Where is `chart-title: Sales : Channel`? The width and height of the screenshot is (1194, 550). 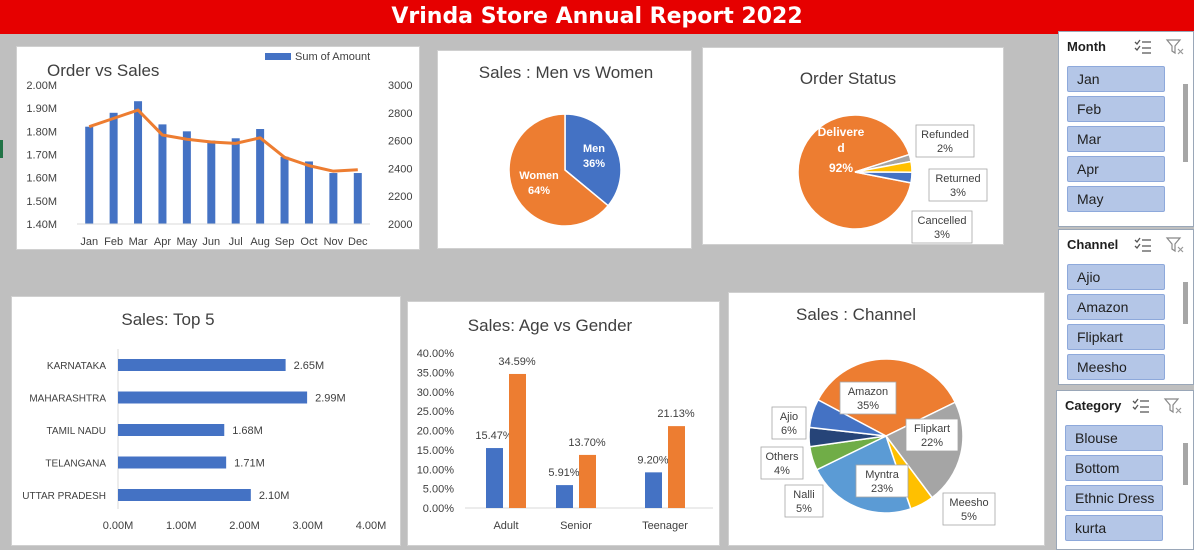 chart-title: Sales : Channel is located at coordinates (856, 314).